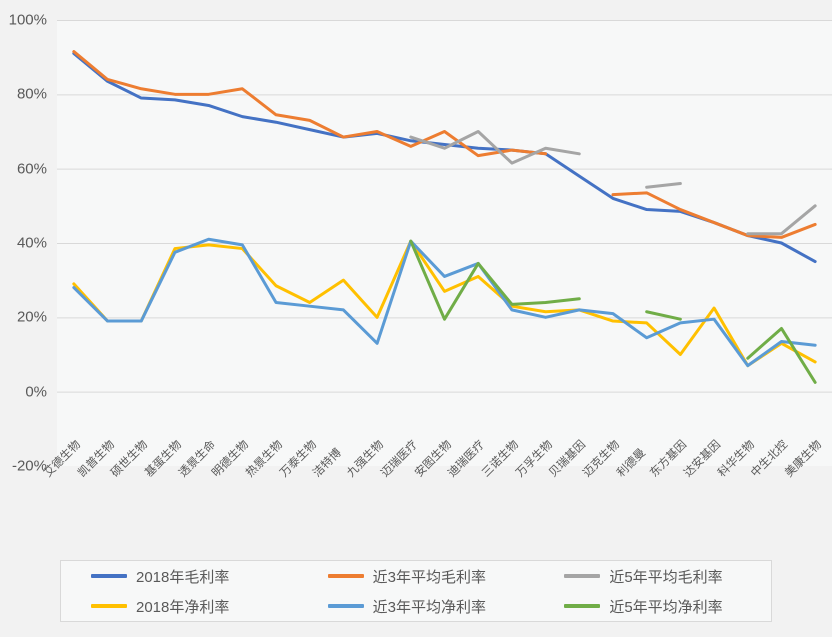 This screenshot has height=637, width=832. What do you see at coordinates (666, 577) in the screenshot?
I see `legend-item-label: 近5年平均毛利率` at bounding box center [666, 577].